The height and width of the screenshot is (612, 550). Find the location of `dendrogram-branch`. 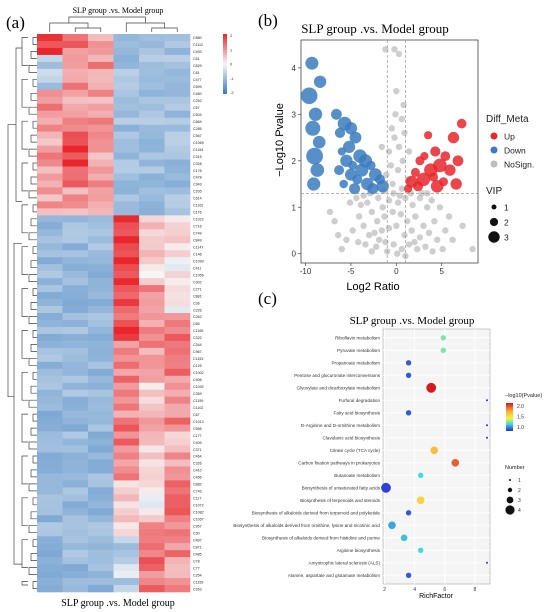

dendrogram-branch is located at coordinates (113, 24).